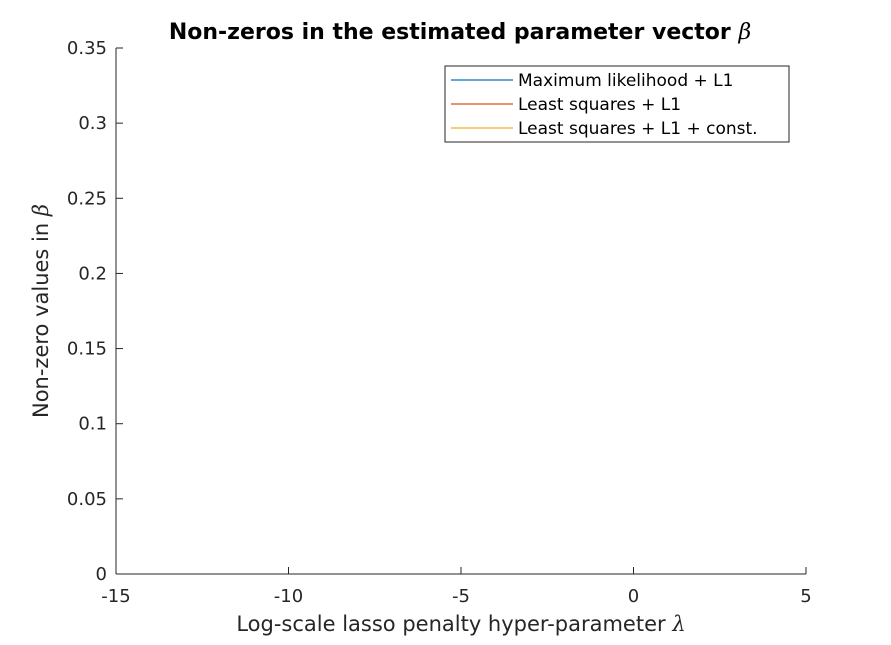 The height and width of the screenshot is (645, 891). What do you see at coordinates (288, 596) in the screenshot?
I see `x-tick-label: -10` at bounding box center [288, 596].